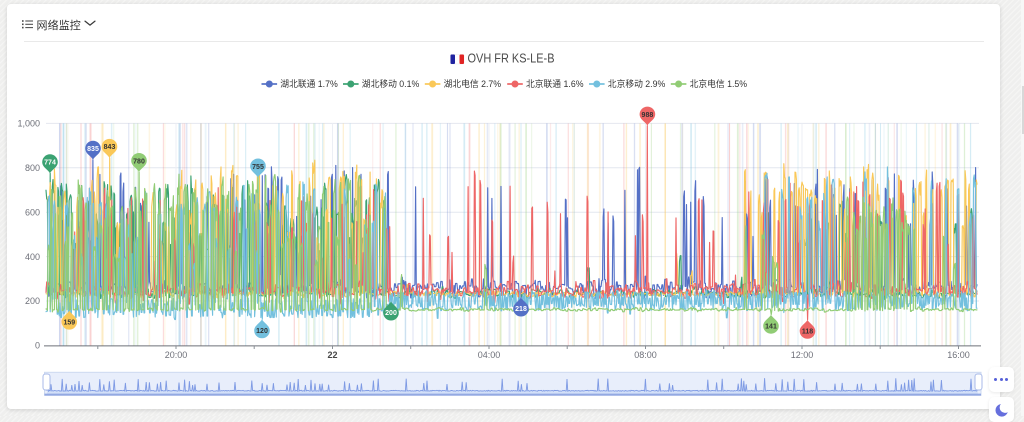  Describe the element at coordinates (637, 83) in the screenshot. I see `svg-text: 北京移动 2.9%` at that location.